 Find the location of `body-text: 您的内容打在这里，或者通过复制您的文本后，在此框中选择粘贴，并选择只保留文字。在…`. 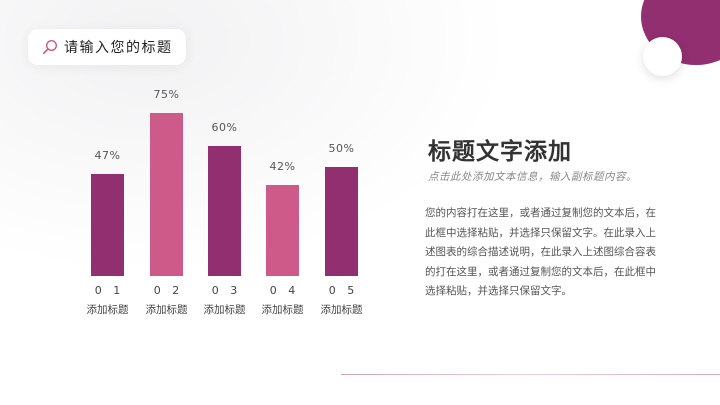

body-text: 您的内容打在这里，或者通过复制您的文本后，在此框中选择粘贴，并选择只保留文字。在… is located at coordinates (540, 252).